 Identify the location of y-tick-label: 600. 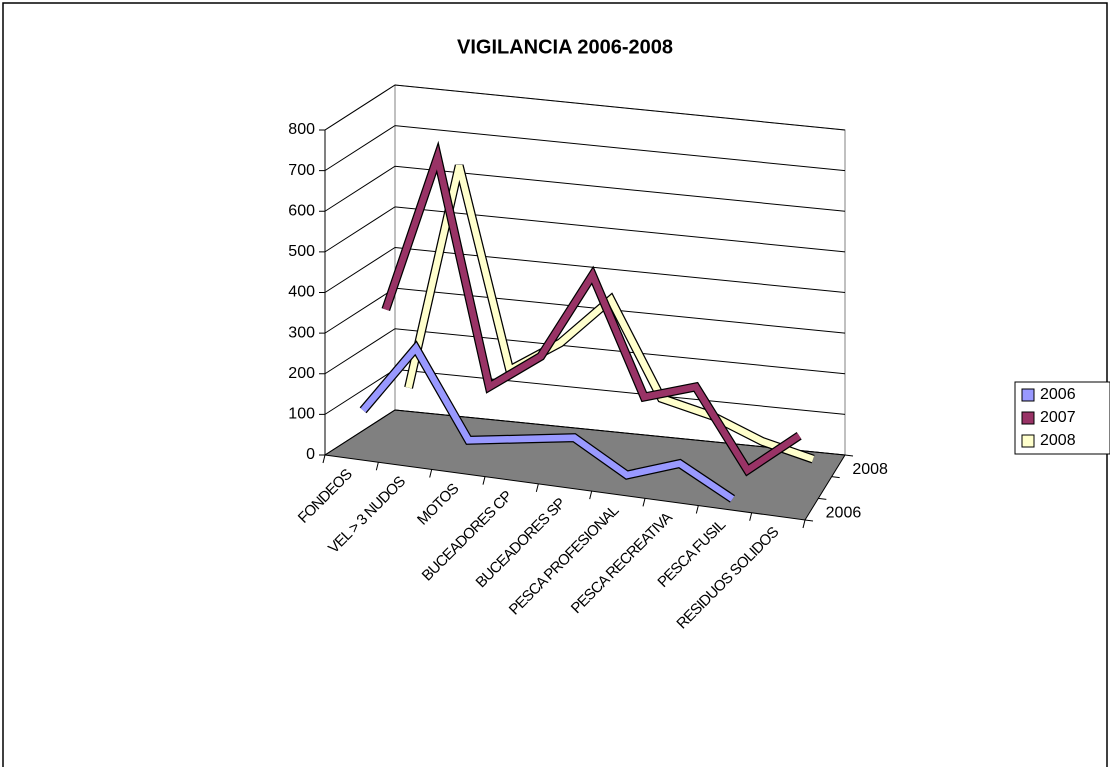
(301, 210).